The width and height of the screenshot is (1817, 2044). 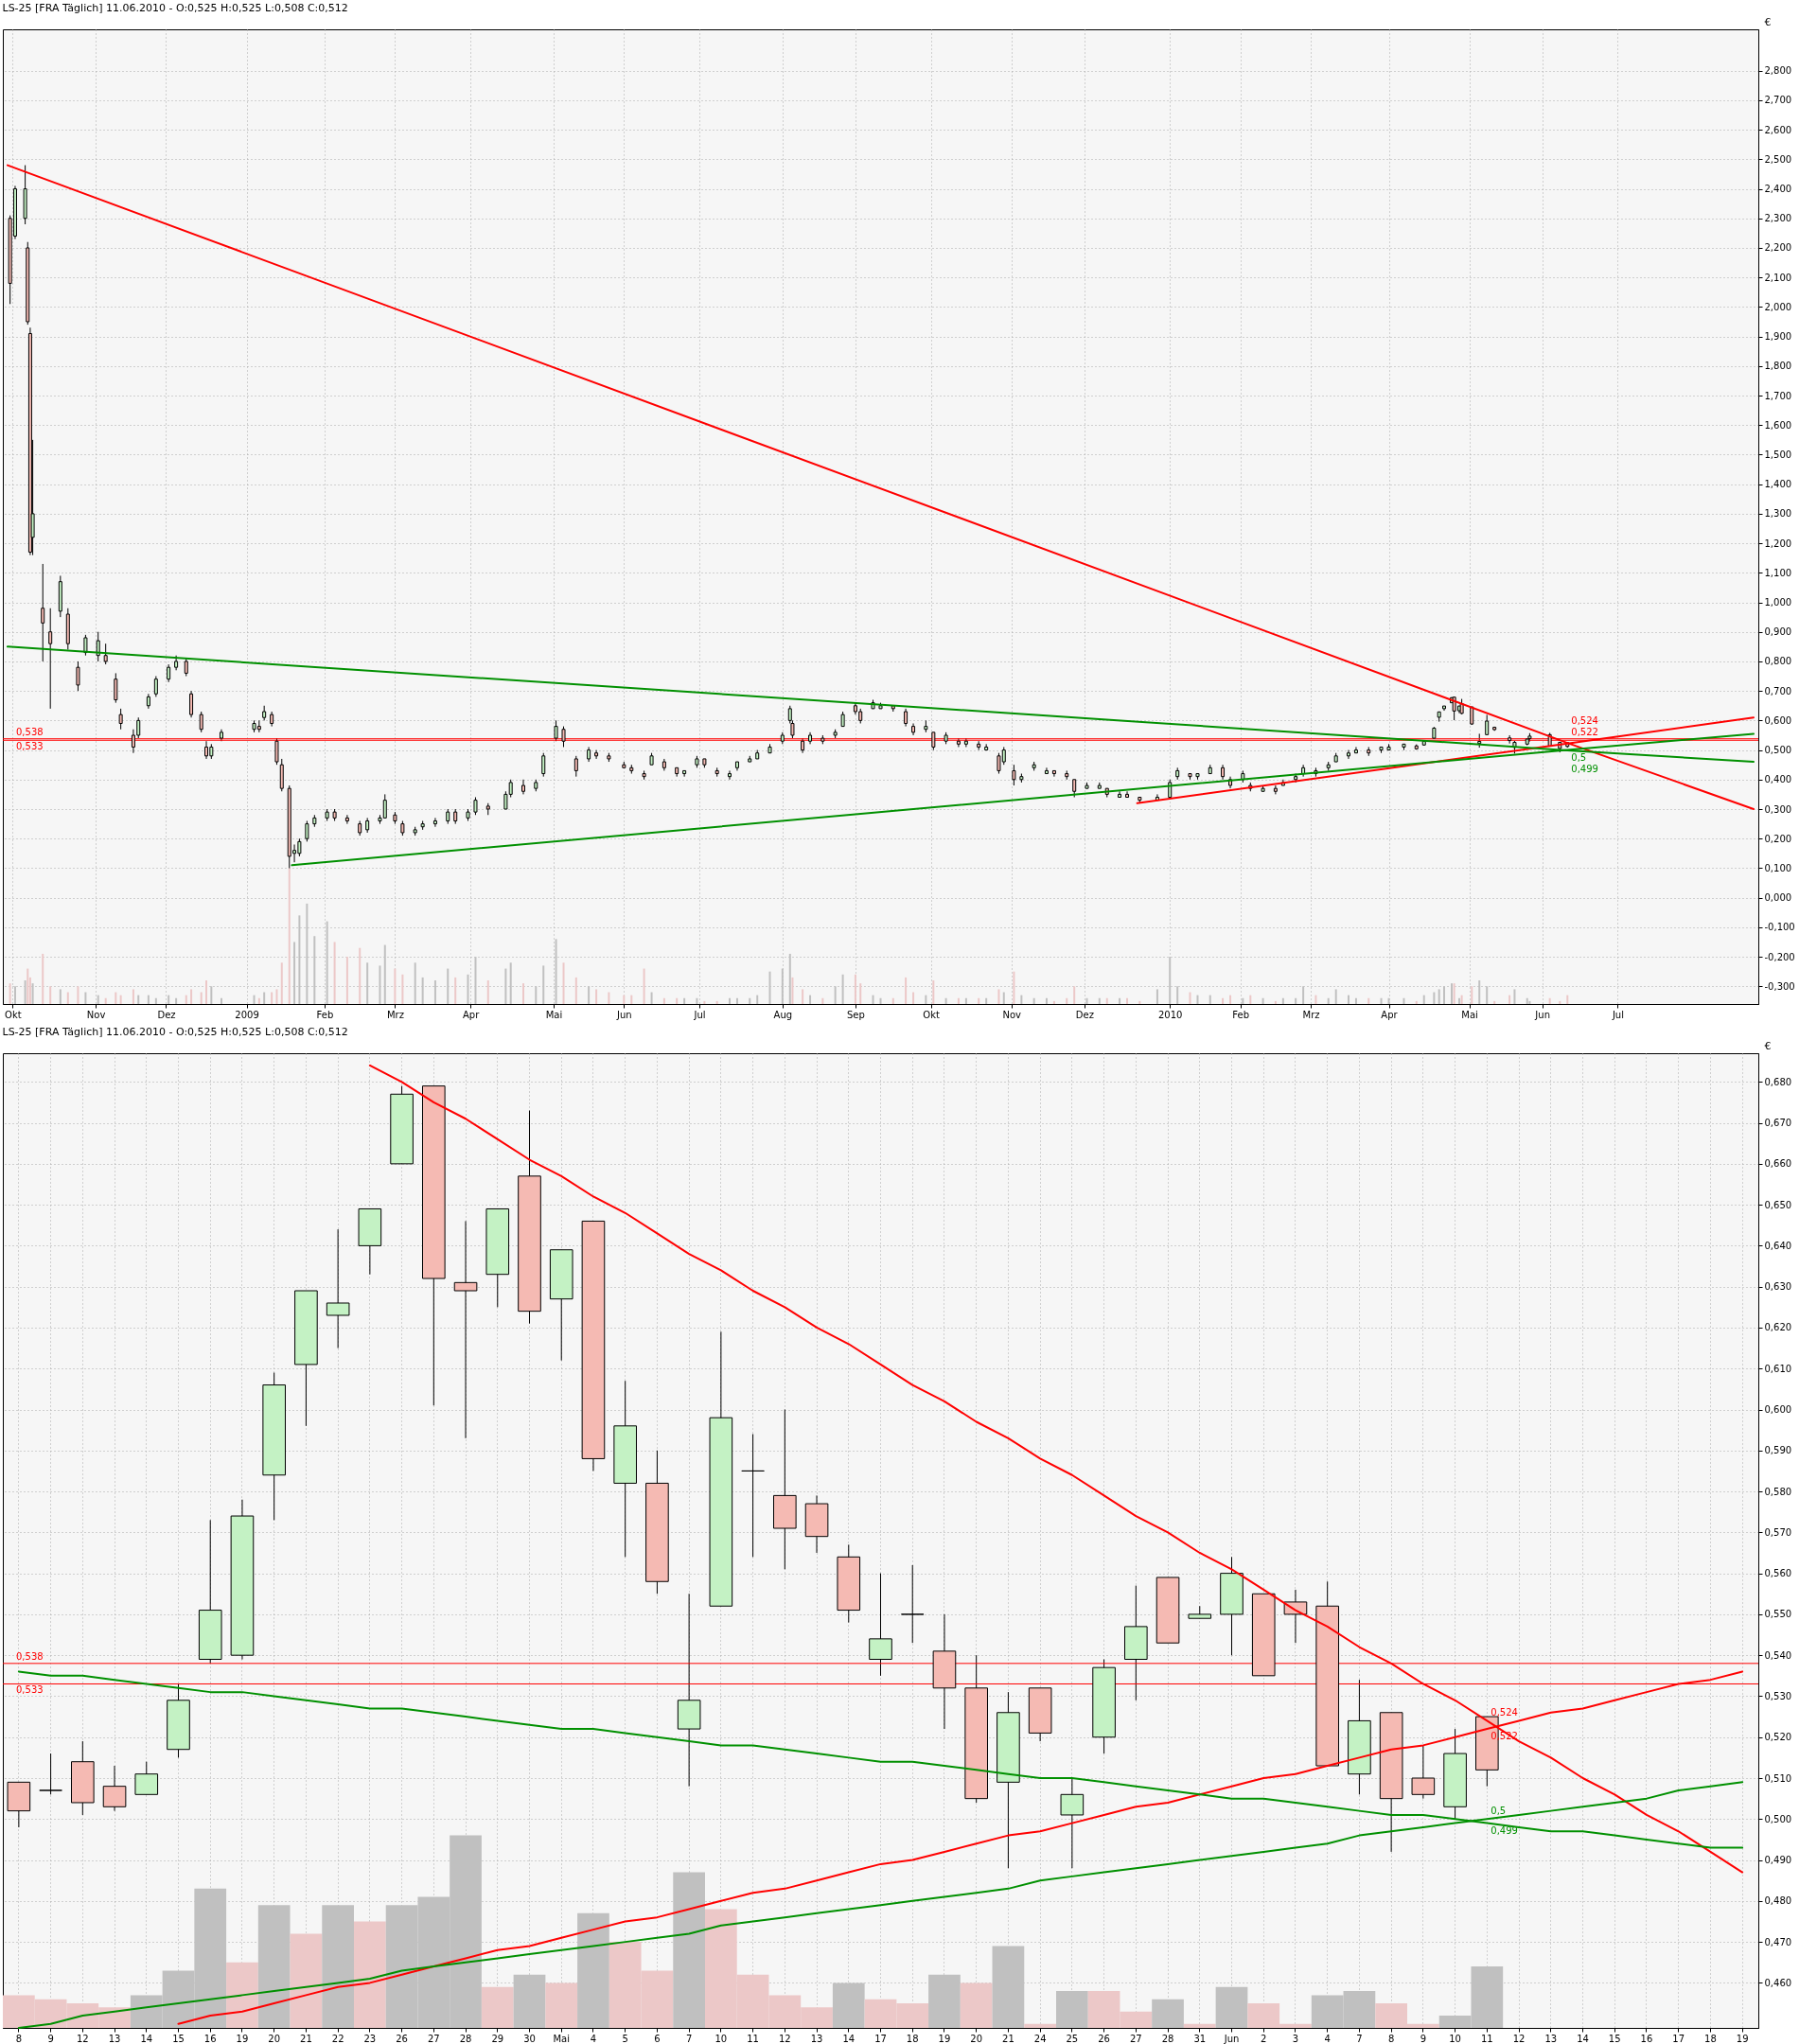 I want to click on y-tick-label: 0,500, so click(x=1778, y=1818).